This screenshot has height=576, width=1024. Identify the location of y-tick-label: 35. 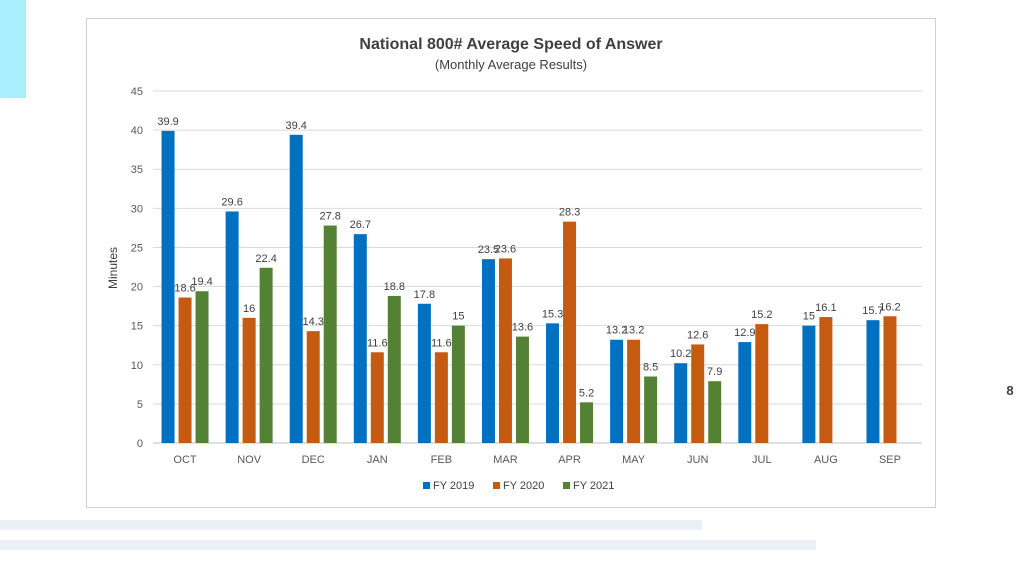
(137, 170).